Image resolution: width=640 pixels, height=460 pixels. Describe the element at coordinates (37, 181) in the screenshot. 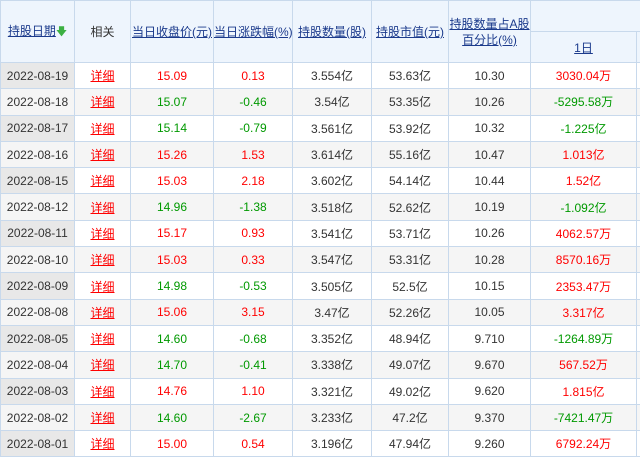

I see `date-cell: 2022-08-15` at that location.